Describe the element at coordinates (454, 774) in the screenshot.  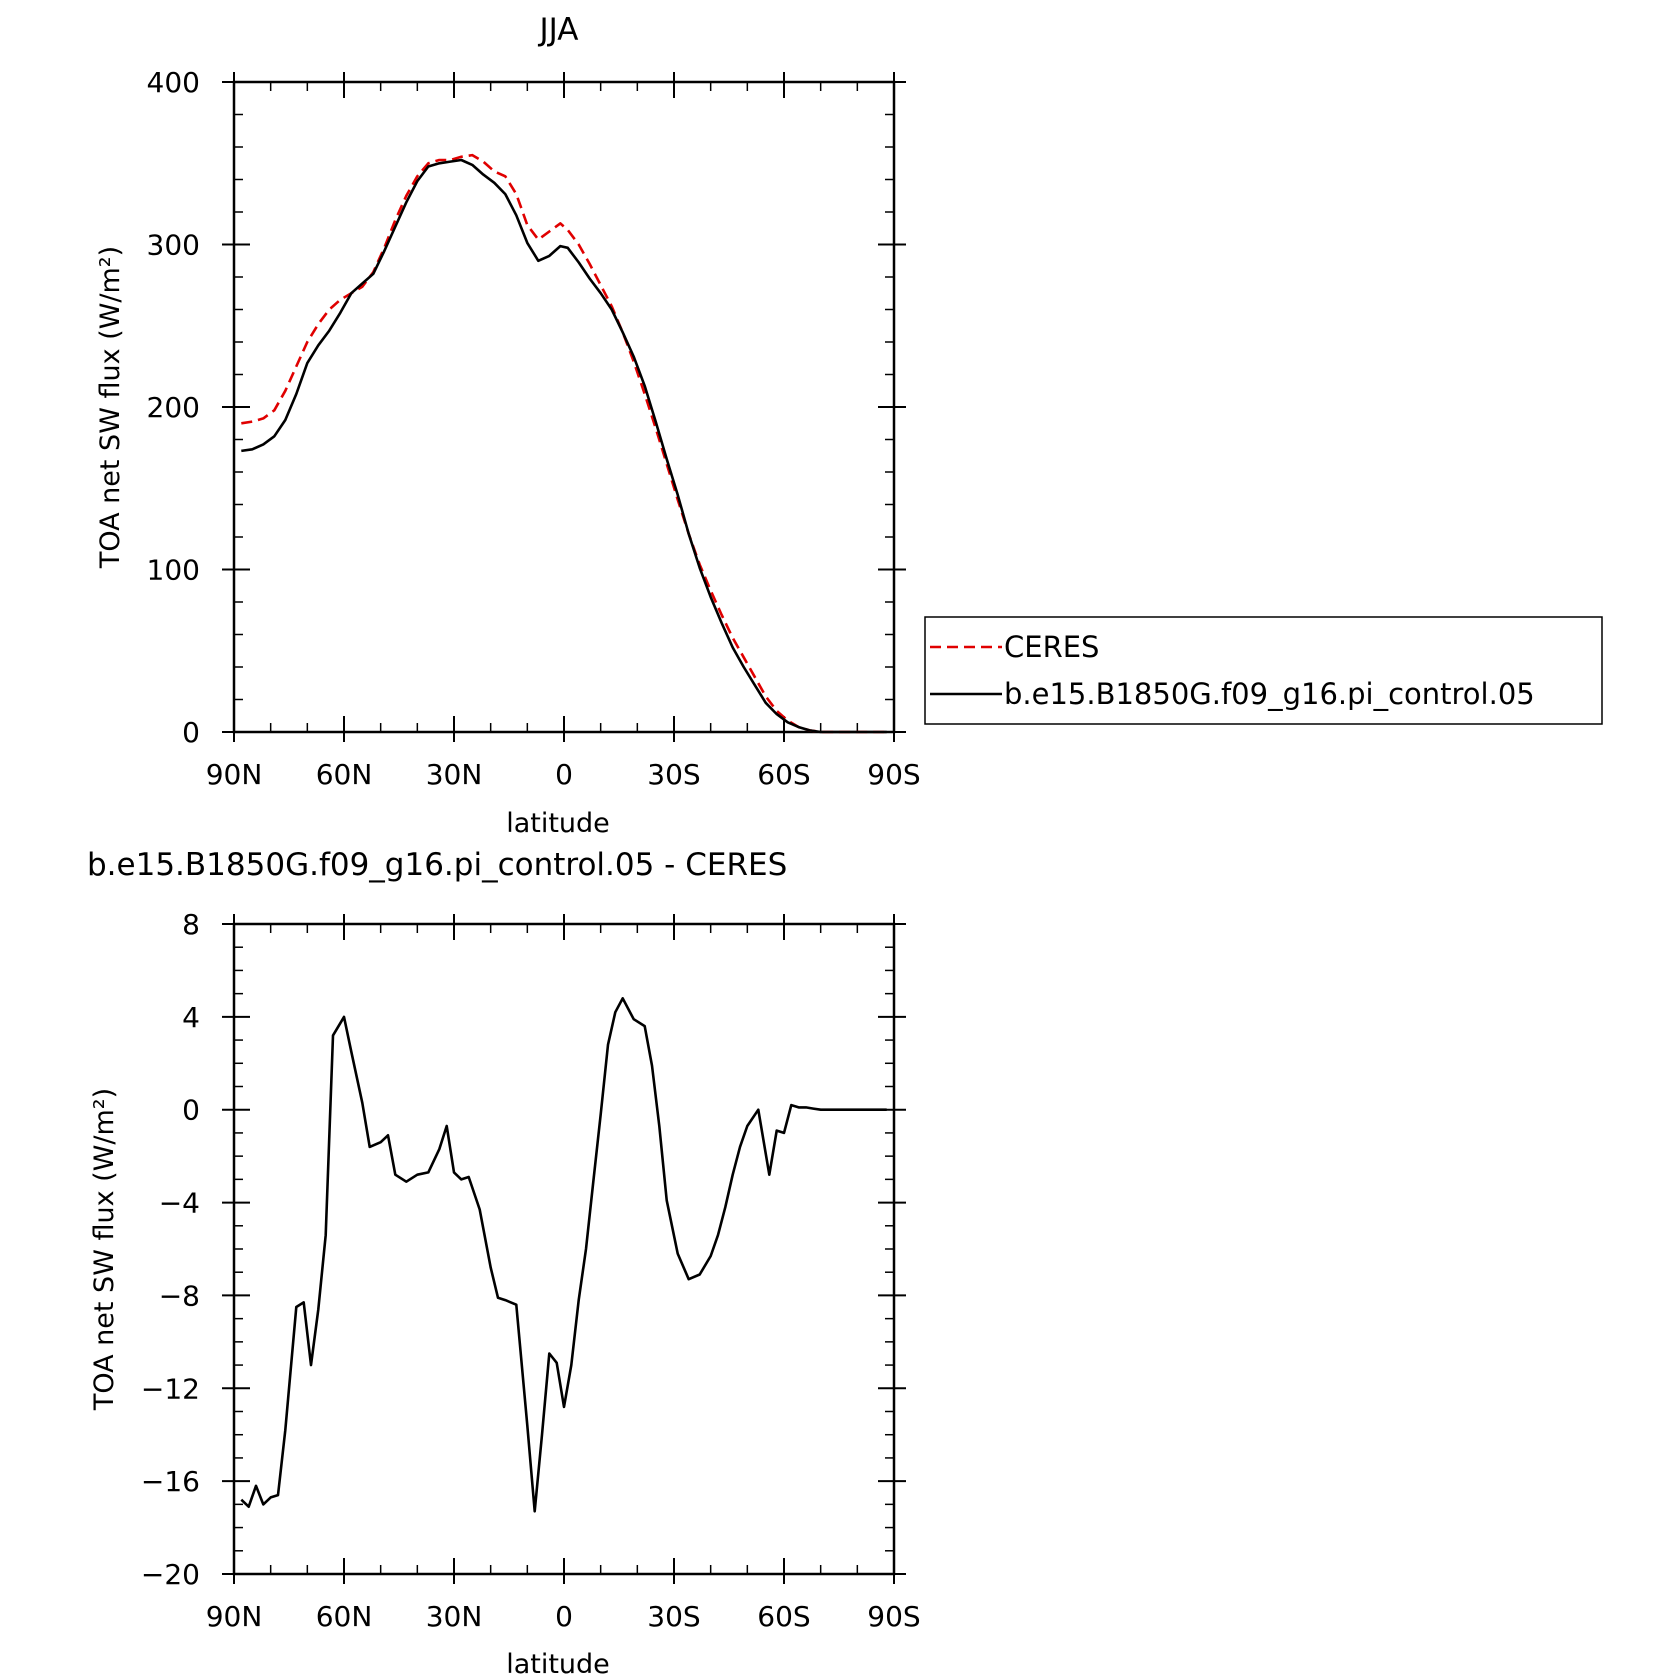
I see `top-x-tick-label: 30N` at that location.